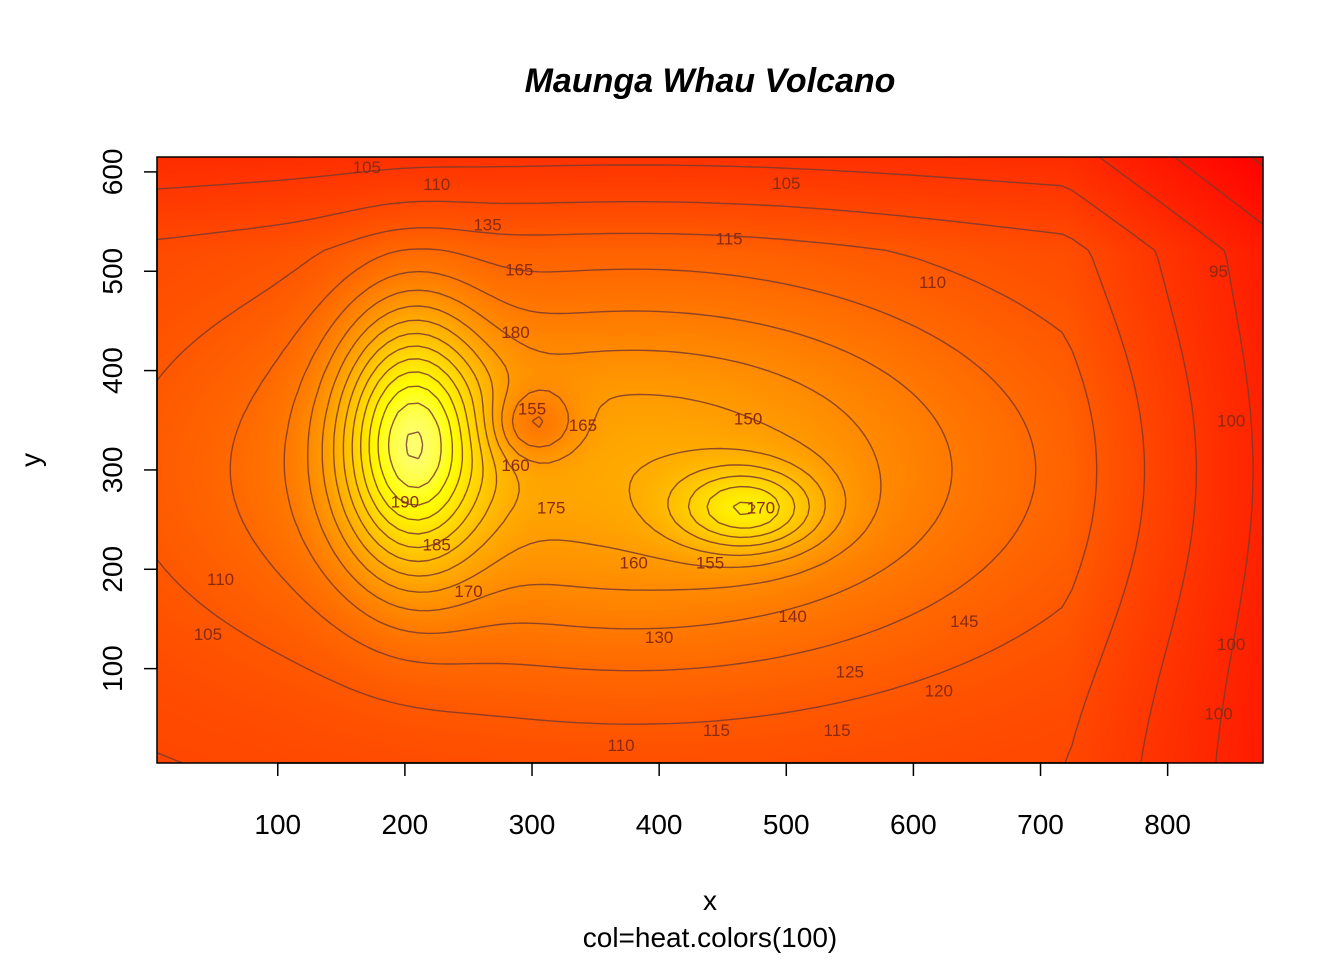 The width and height of the screenshot is (1344, 960). What do you see at coordinates (710, 937) in the screenshot?
I see `chart-subtitle: col=heat.colors(100)` at bounding box center [710, 937].